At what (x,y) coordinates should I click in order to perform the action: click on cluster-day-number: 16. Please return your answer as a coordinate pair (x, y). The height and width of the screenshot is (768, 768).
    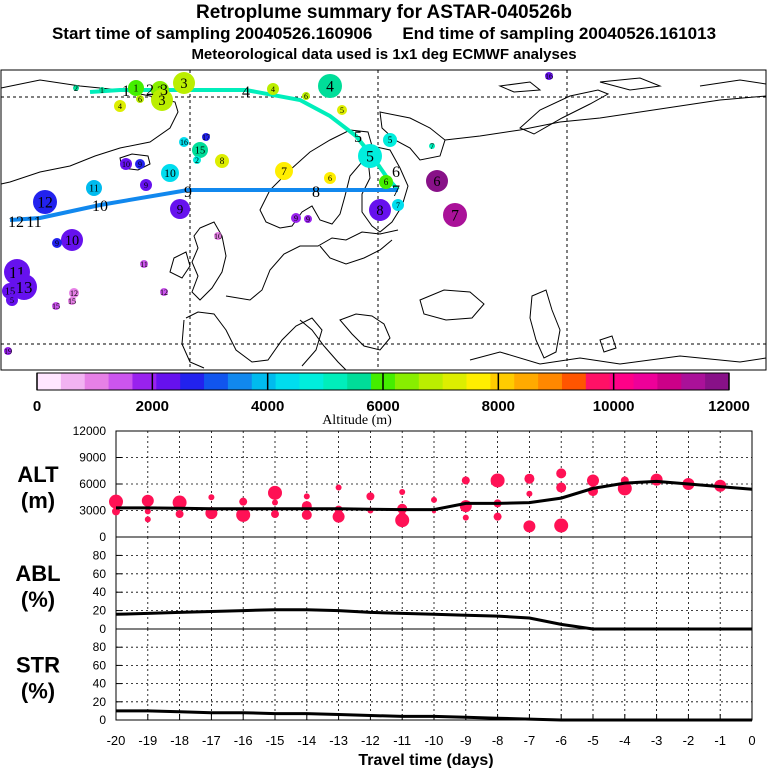
    Looking at the image, I should click on (184, 142).